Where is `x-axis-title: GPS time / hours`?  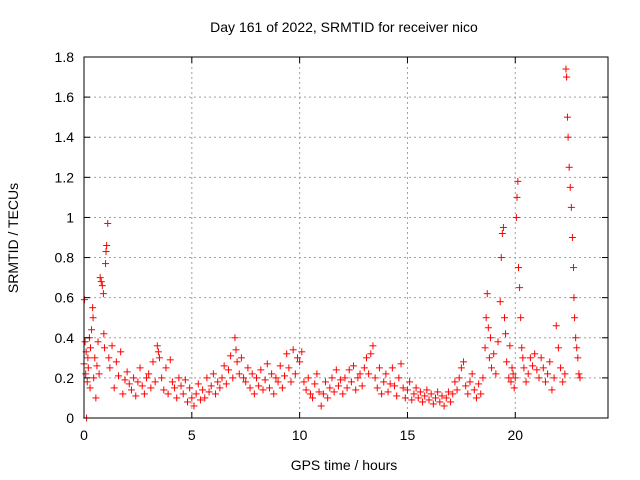
x-axis-title: GPS time / hours is located at coordinates (344, 465).